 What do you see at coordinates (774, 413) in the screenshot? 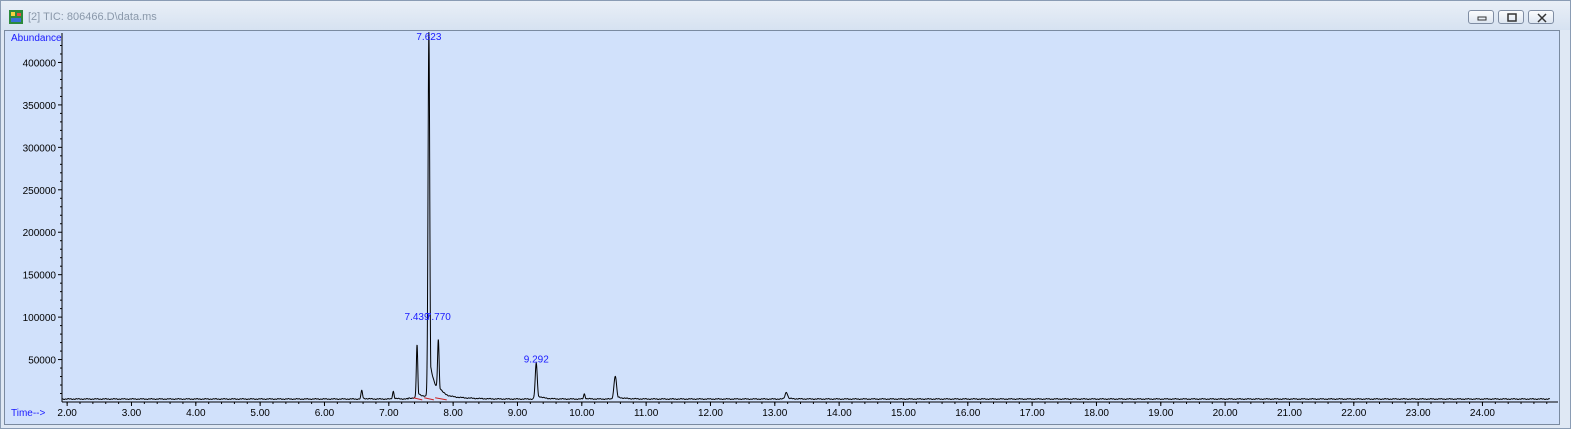
I see `x-tick-label: 13.00` at bounding box center [774, 413].